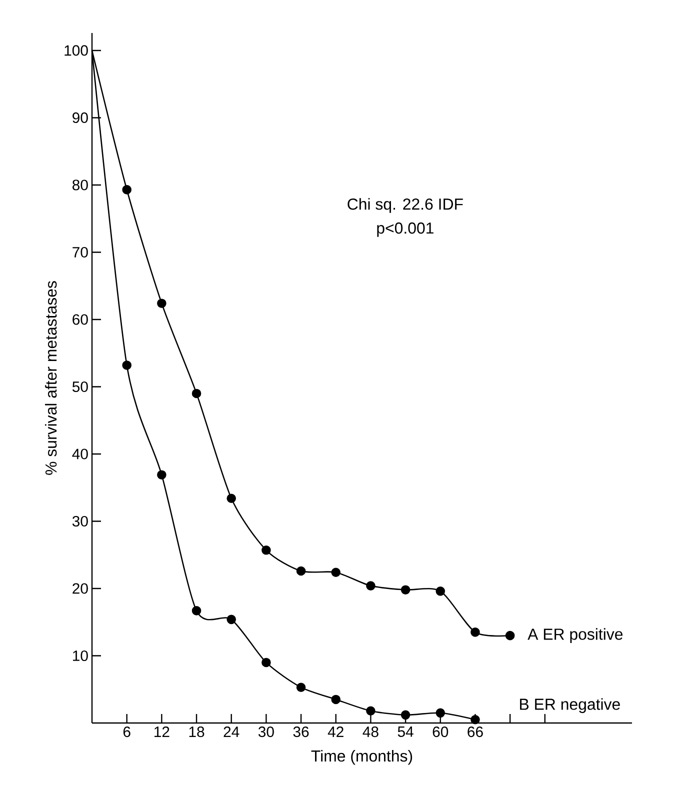 The width and height of the screenshot is (679, 785). What do you see at coordinates (76, 50) in the screenshot?
I see `y-tick-label: 100` at bounding box center [76, 50].